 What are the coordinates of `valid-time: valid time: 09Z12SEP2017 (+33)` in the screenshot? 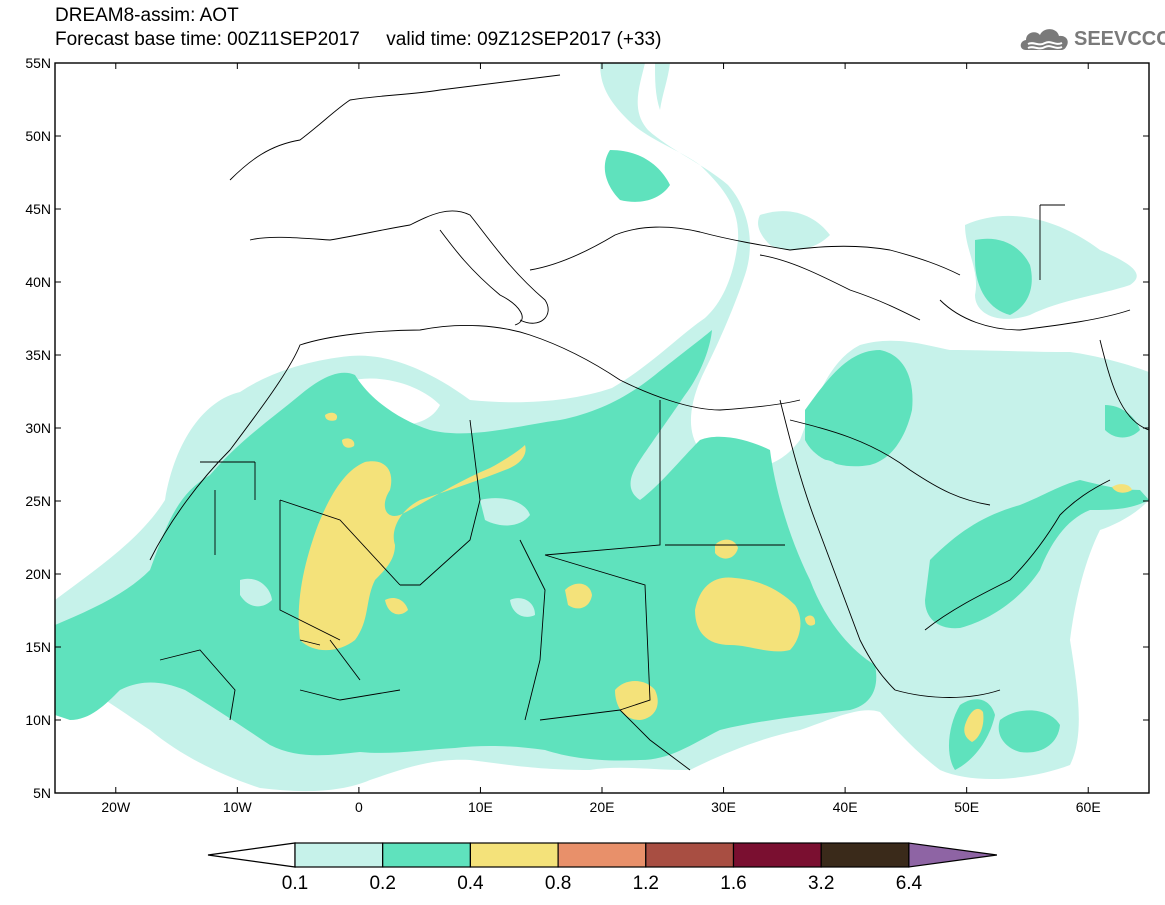 It's located at (524, 39).